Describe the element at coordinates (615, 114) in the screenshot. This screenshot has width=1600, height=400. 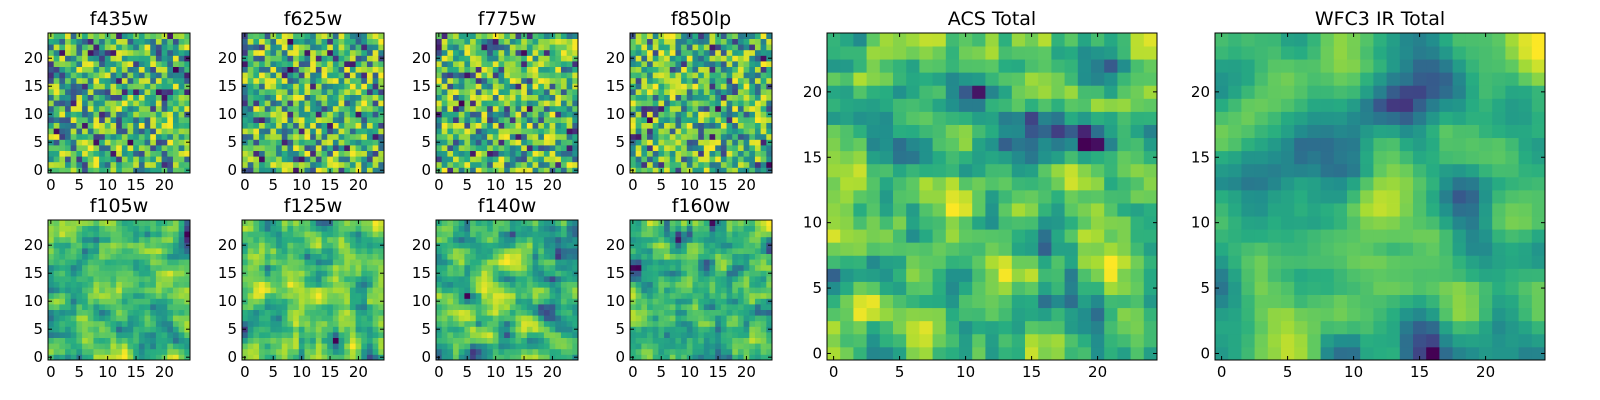
I see `y-tick-label: 10` at that location.